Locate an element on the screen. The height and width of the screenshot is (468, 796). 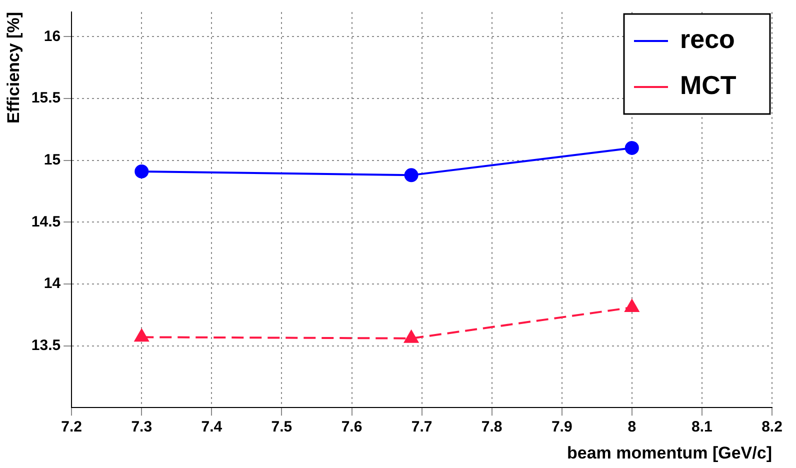
x-tick-label: 7.7 is located at coordinates (421, 427).